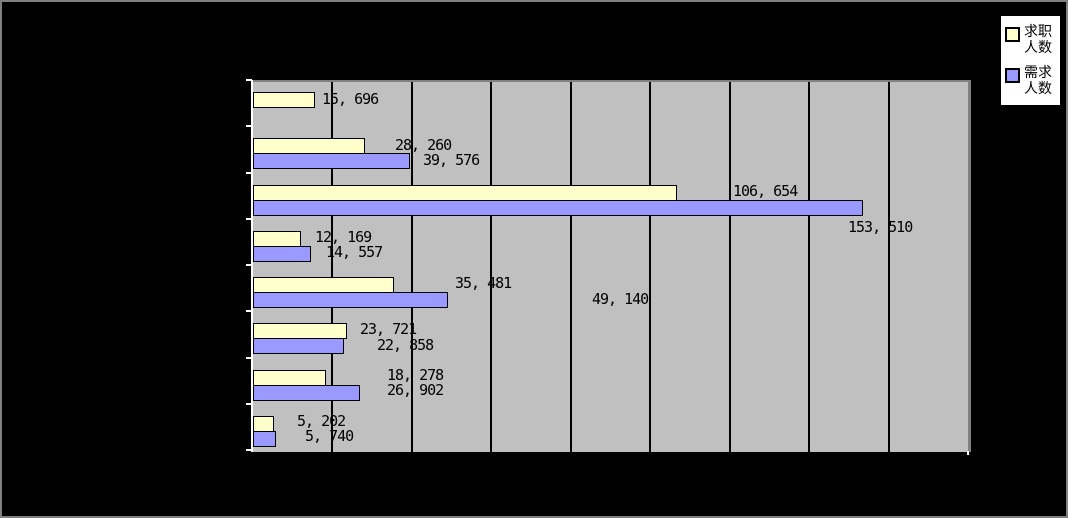 This screenshot has width=1068, height=518. Describe the element at coordinates (415, 375) in the screenshot. I see `data-label-jobseekers-7: 18, 278` at that location.